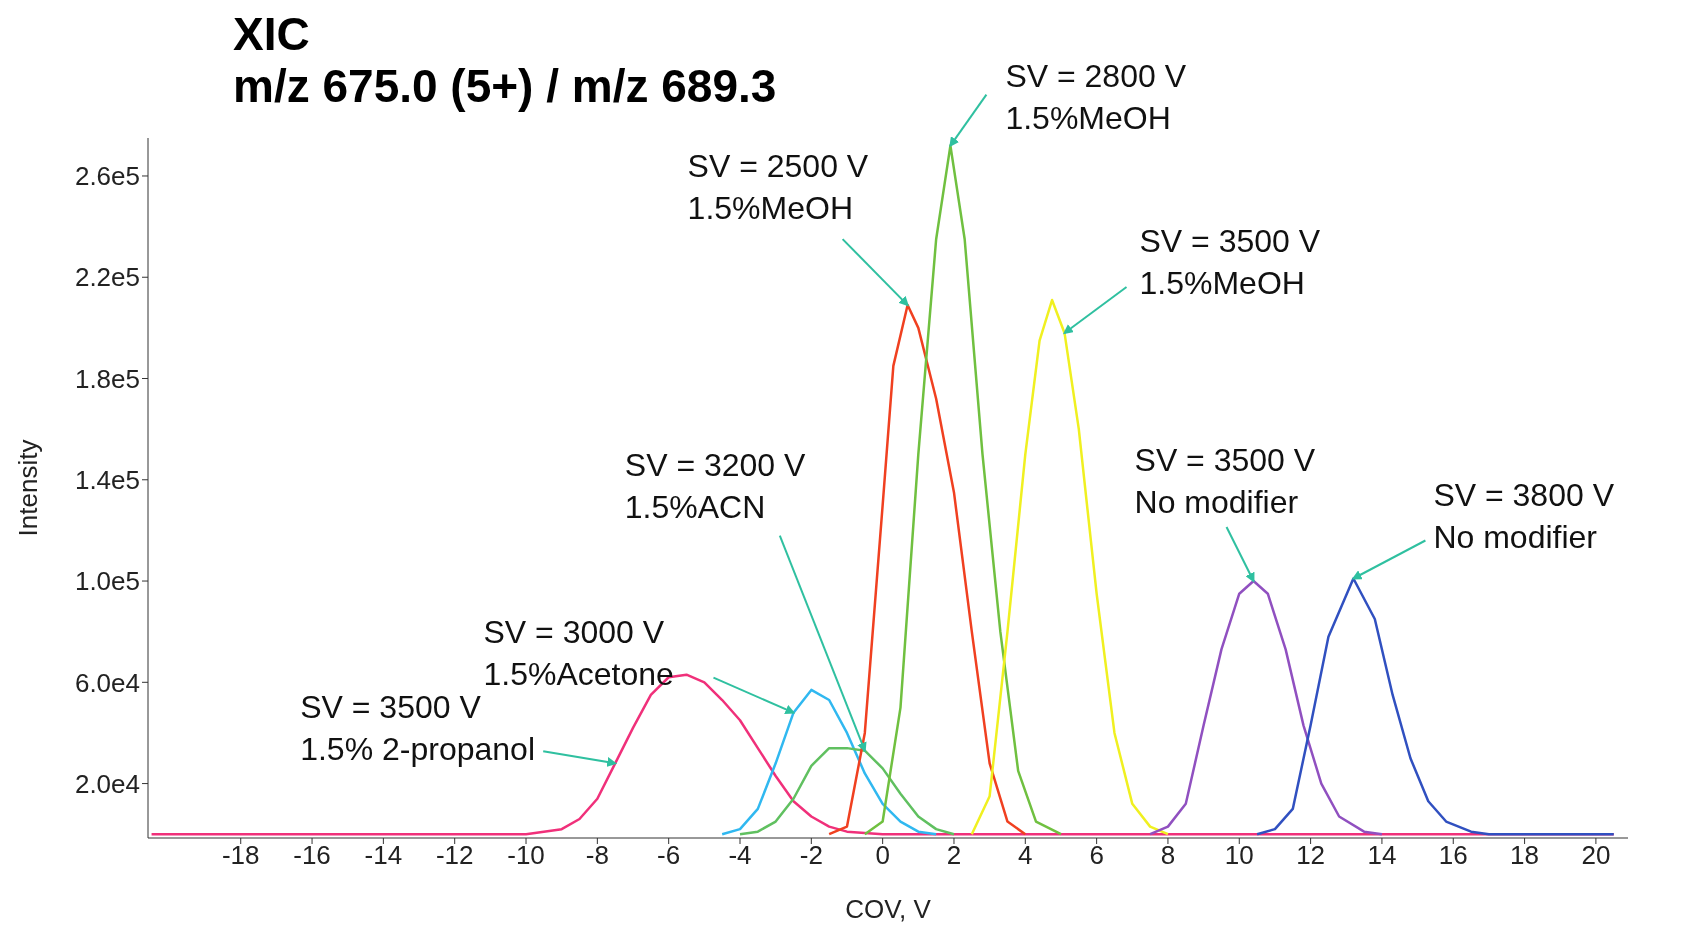  What do you see at coordinates (107, 682) in the screenshot?
I see `y-tick-label: 6.0e4` at bounding box center [107, 682].